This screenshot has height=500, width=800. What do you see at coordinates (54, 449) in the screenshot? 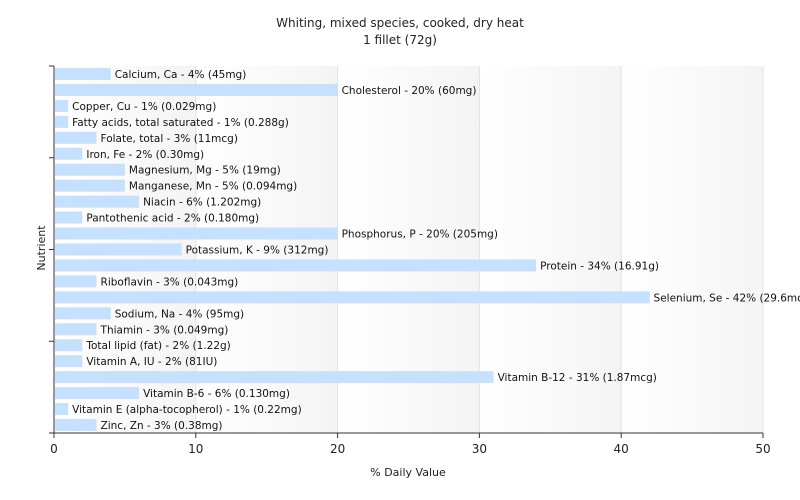
I see `x-tick-label: 0` at bounding box center [54, 449].